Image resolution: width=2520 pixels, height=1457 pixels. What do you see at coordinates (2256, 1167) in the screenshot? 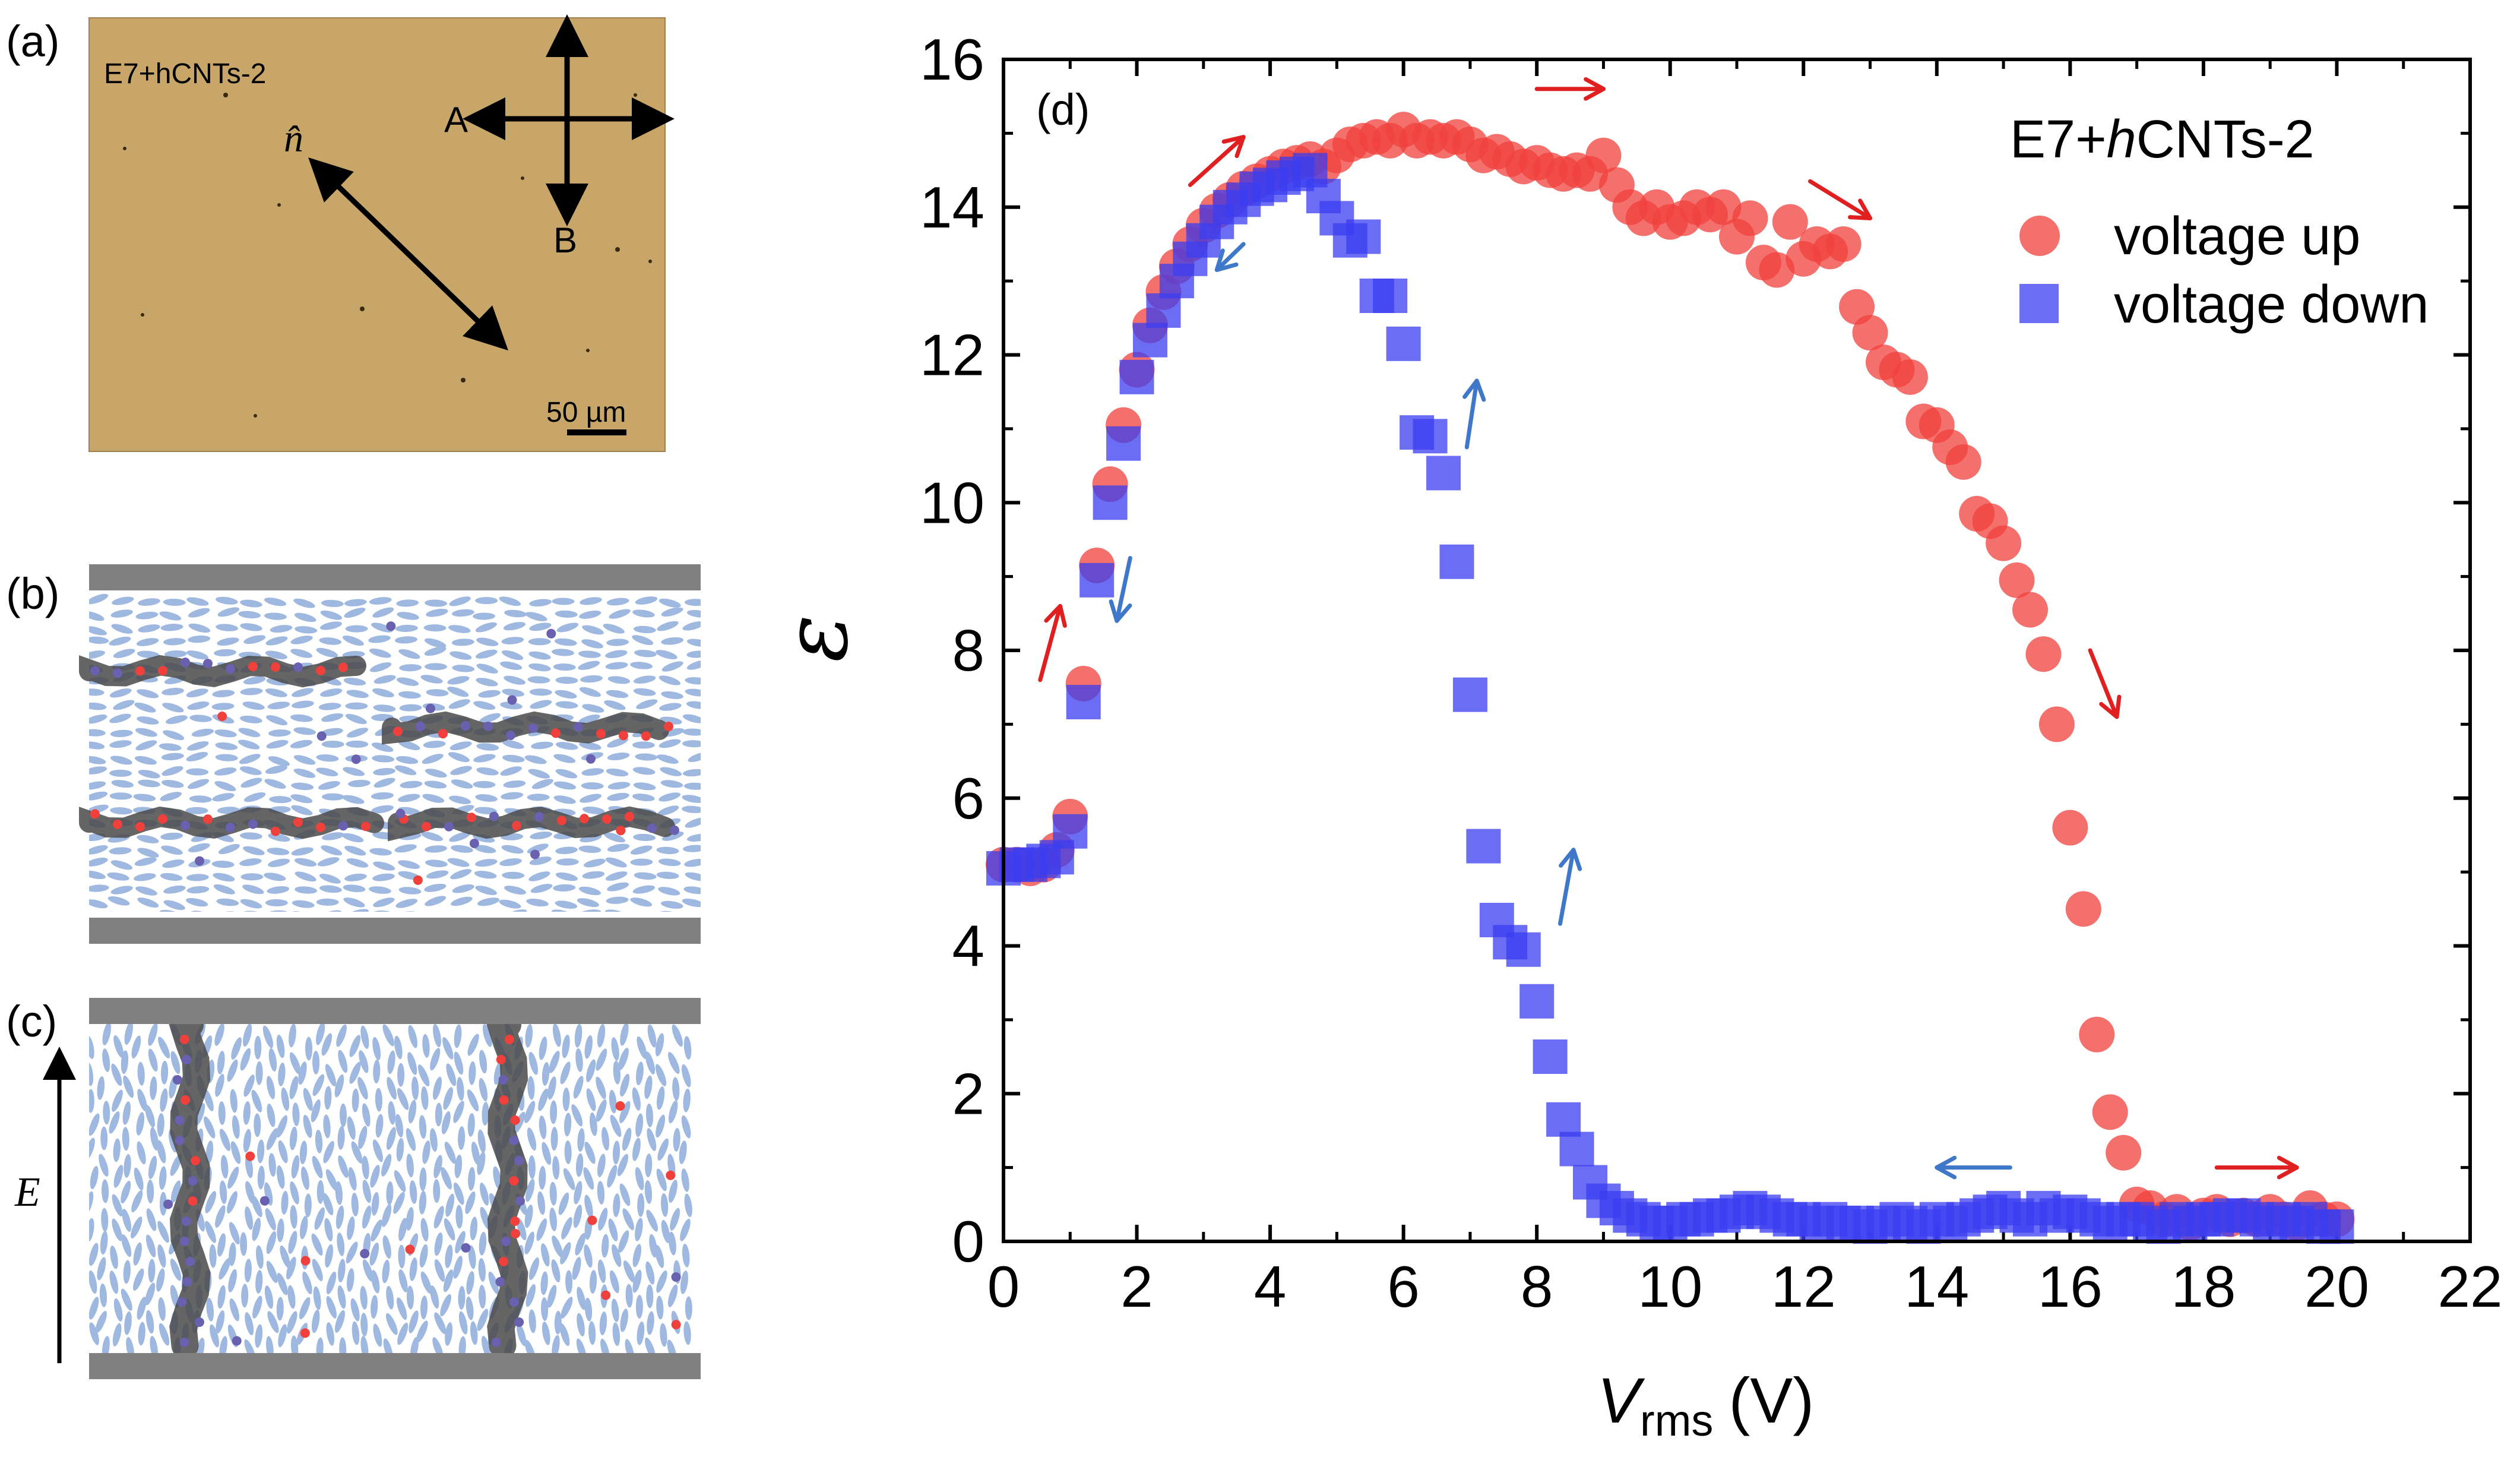
I see `direction-arrow` at bounding box center [2256, 1167].